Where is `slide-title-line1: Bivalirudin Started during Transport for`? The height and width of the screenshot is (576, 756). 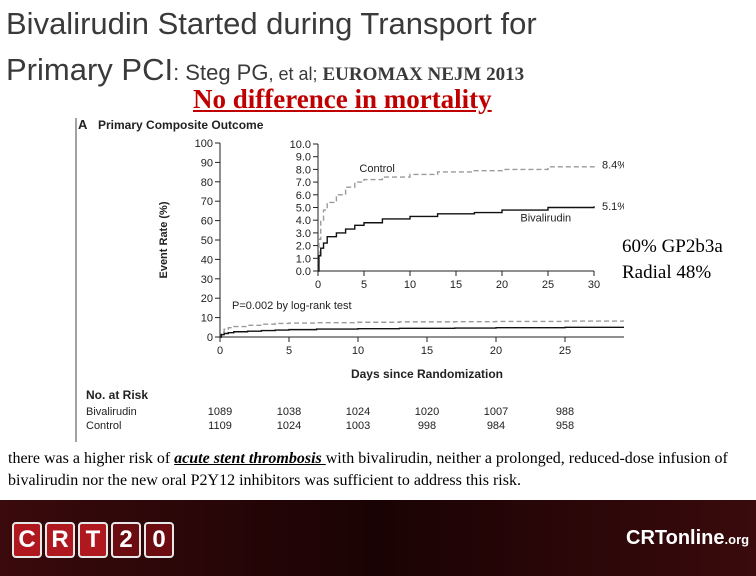
slide-title-line1: Bivalirudin Started during Transport for is located at coordinates (271, 23).